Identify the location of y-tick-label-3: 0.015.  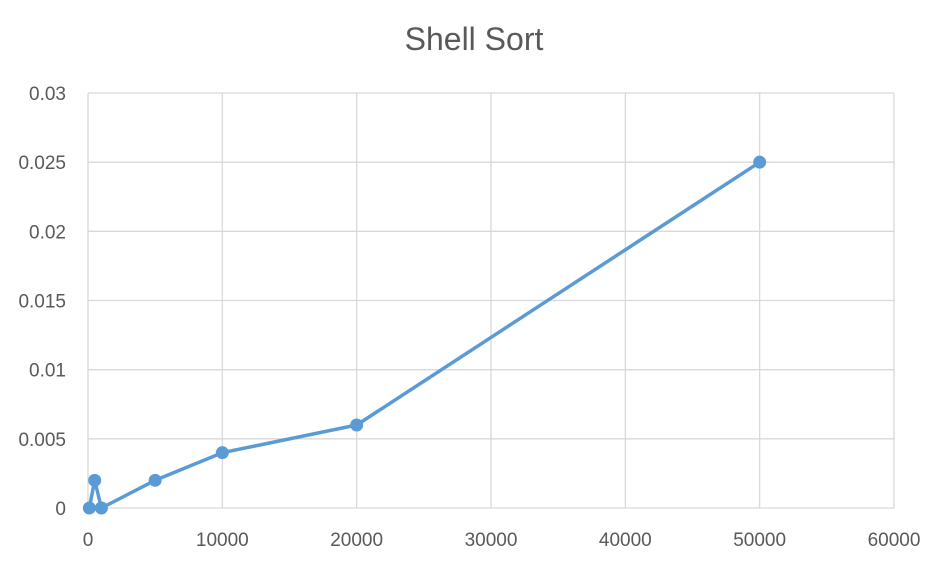
(42, 302).